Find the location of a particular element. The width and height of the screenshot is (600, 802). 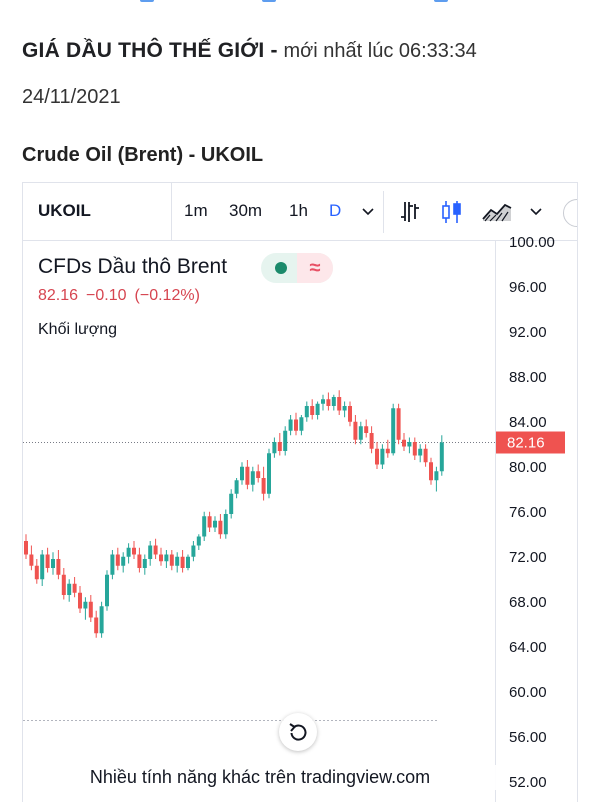

candlestick-icon is located at coordinates (452, 212).